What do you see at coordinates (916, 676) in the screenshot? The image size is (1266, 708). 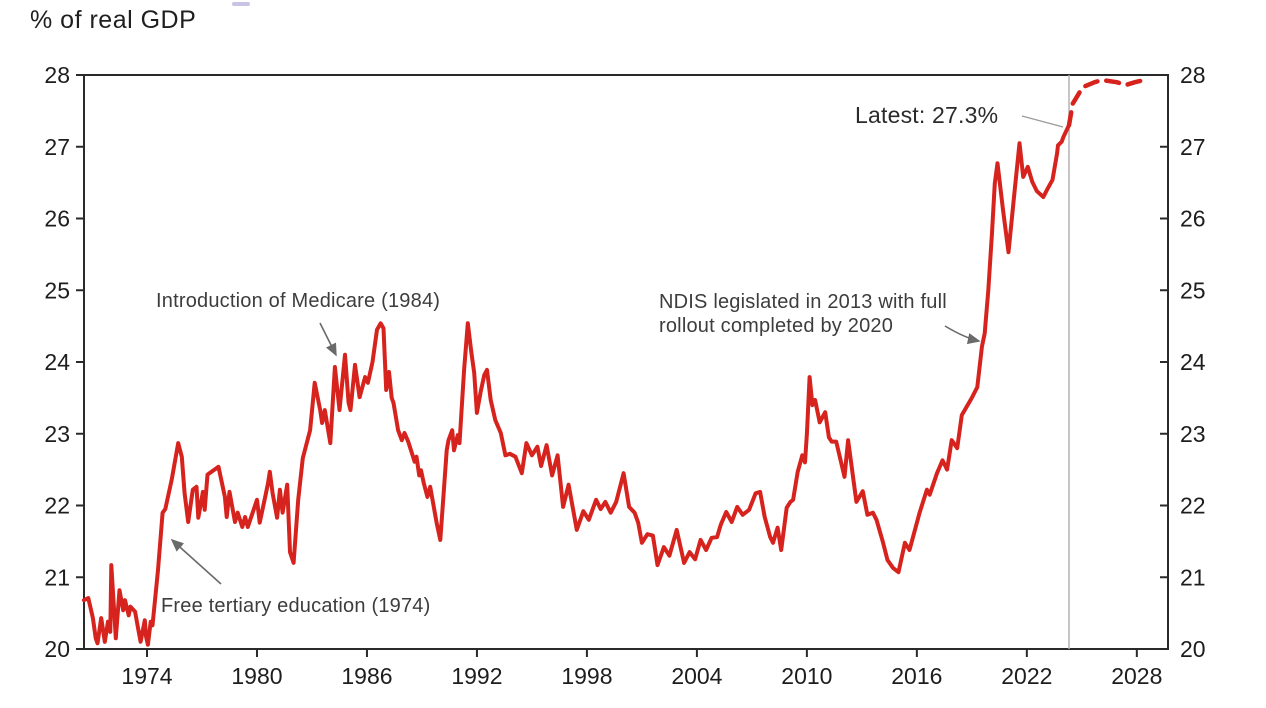 I see `svg-text: 2016` at bounding box center [916, 676].